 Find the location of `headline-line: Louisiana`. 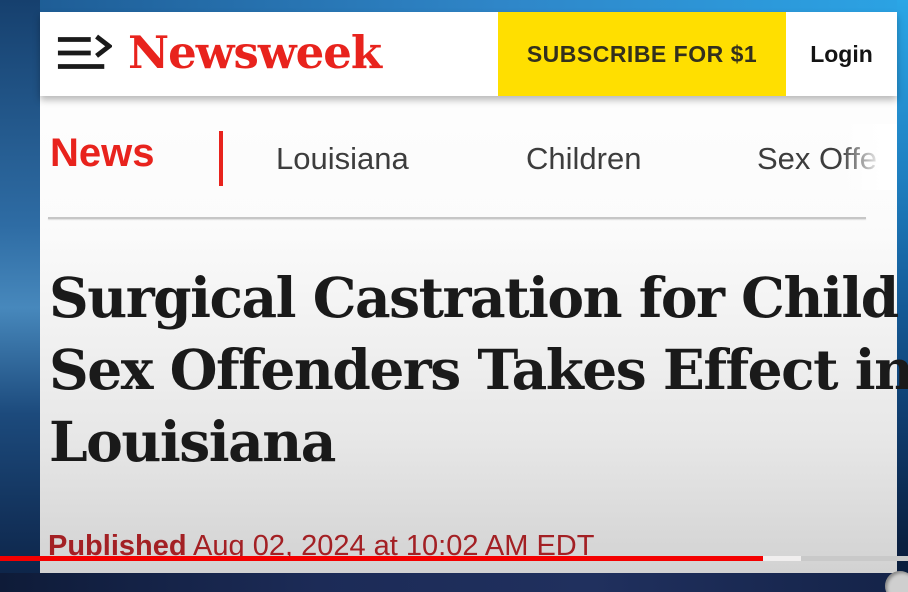

headline-line: Louisiana is located at coordinates (192, 441).